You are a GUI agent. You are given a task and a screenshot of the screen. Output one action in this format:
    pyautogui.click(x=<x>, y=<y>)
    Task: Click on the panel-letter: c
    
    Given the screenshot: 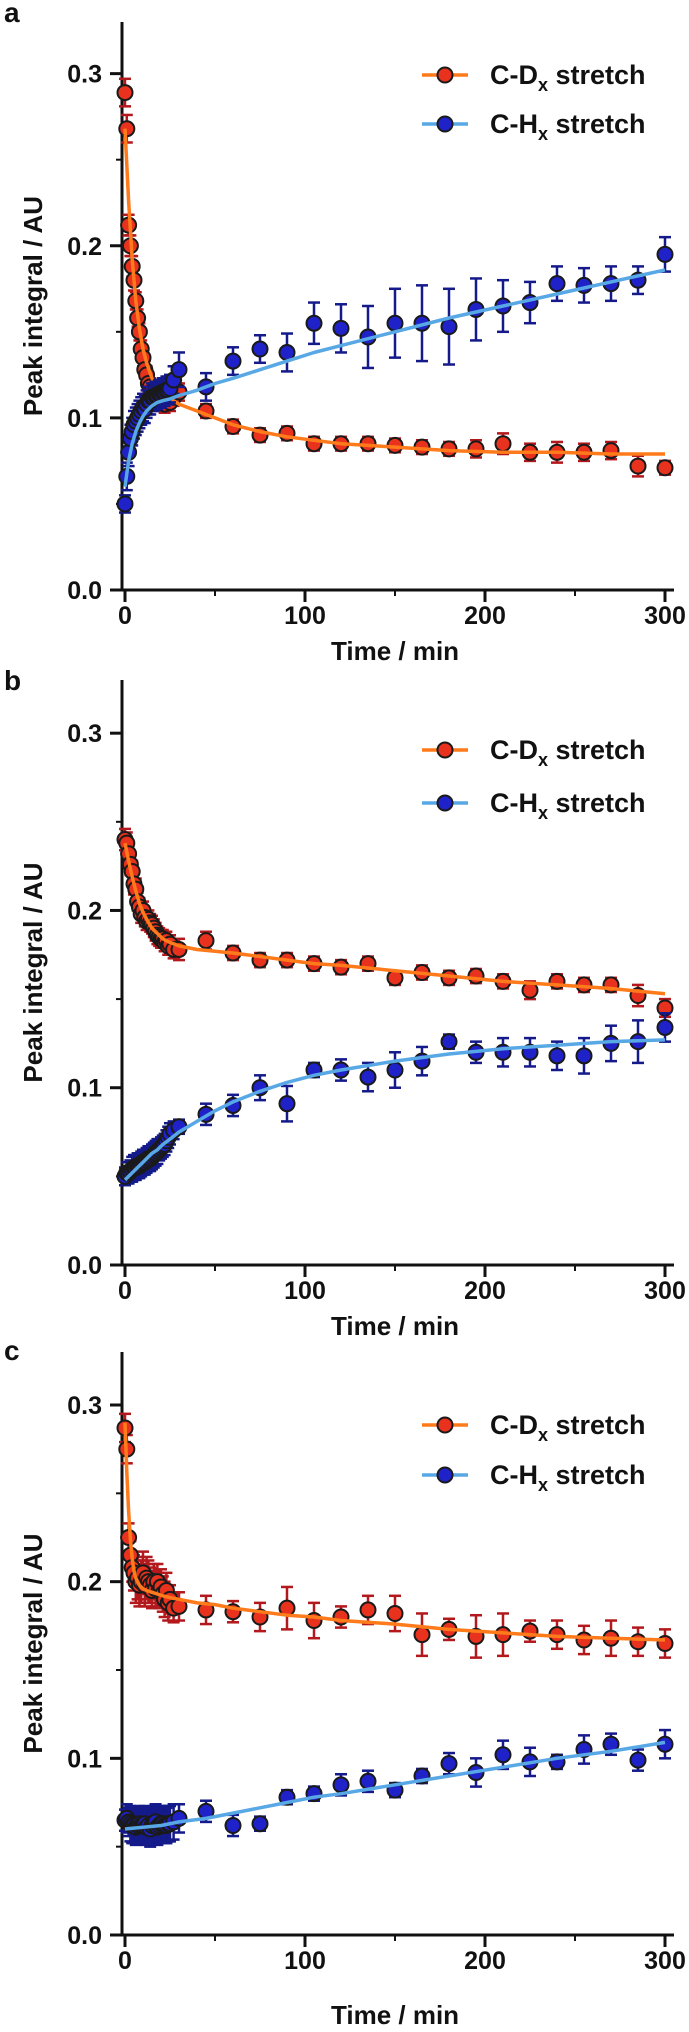 What is the action you would take?
    pyautogui.click(x=12, y=1350)
    